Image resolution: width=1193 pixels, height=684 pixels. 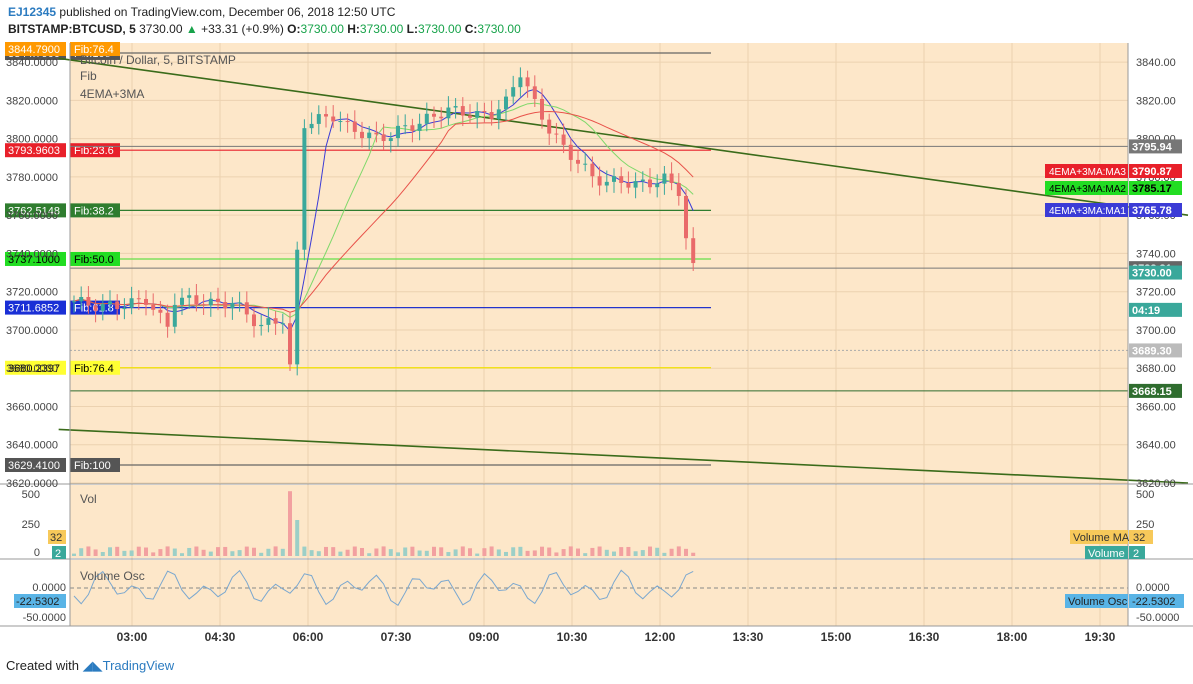 What do you see at coordinates (94, 369) in the screenshot?
I see `fib-level-text: Fib:76.4` at bounding box center [94, 369].